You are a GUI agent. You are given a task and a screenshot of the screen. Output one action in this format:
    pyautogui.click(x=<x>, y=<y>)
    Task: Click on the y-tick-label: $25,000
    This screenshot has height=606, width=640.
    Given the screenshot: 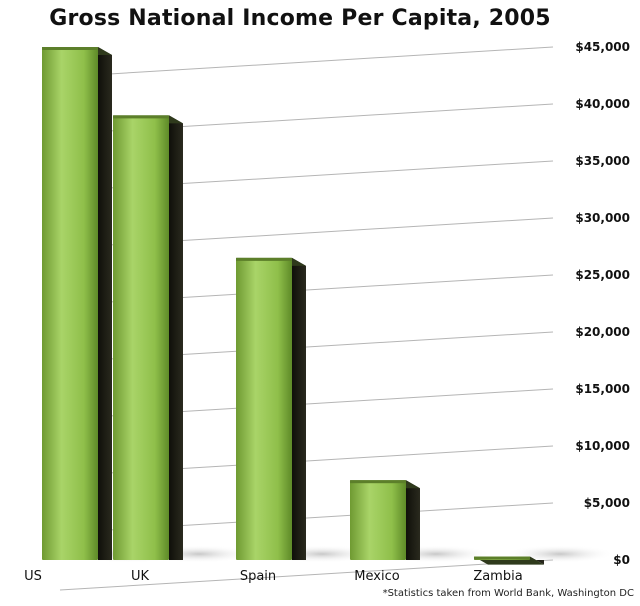 What is the action you would take?
    pyautogui.click(x=602, y=275)
    